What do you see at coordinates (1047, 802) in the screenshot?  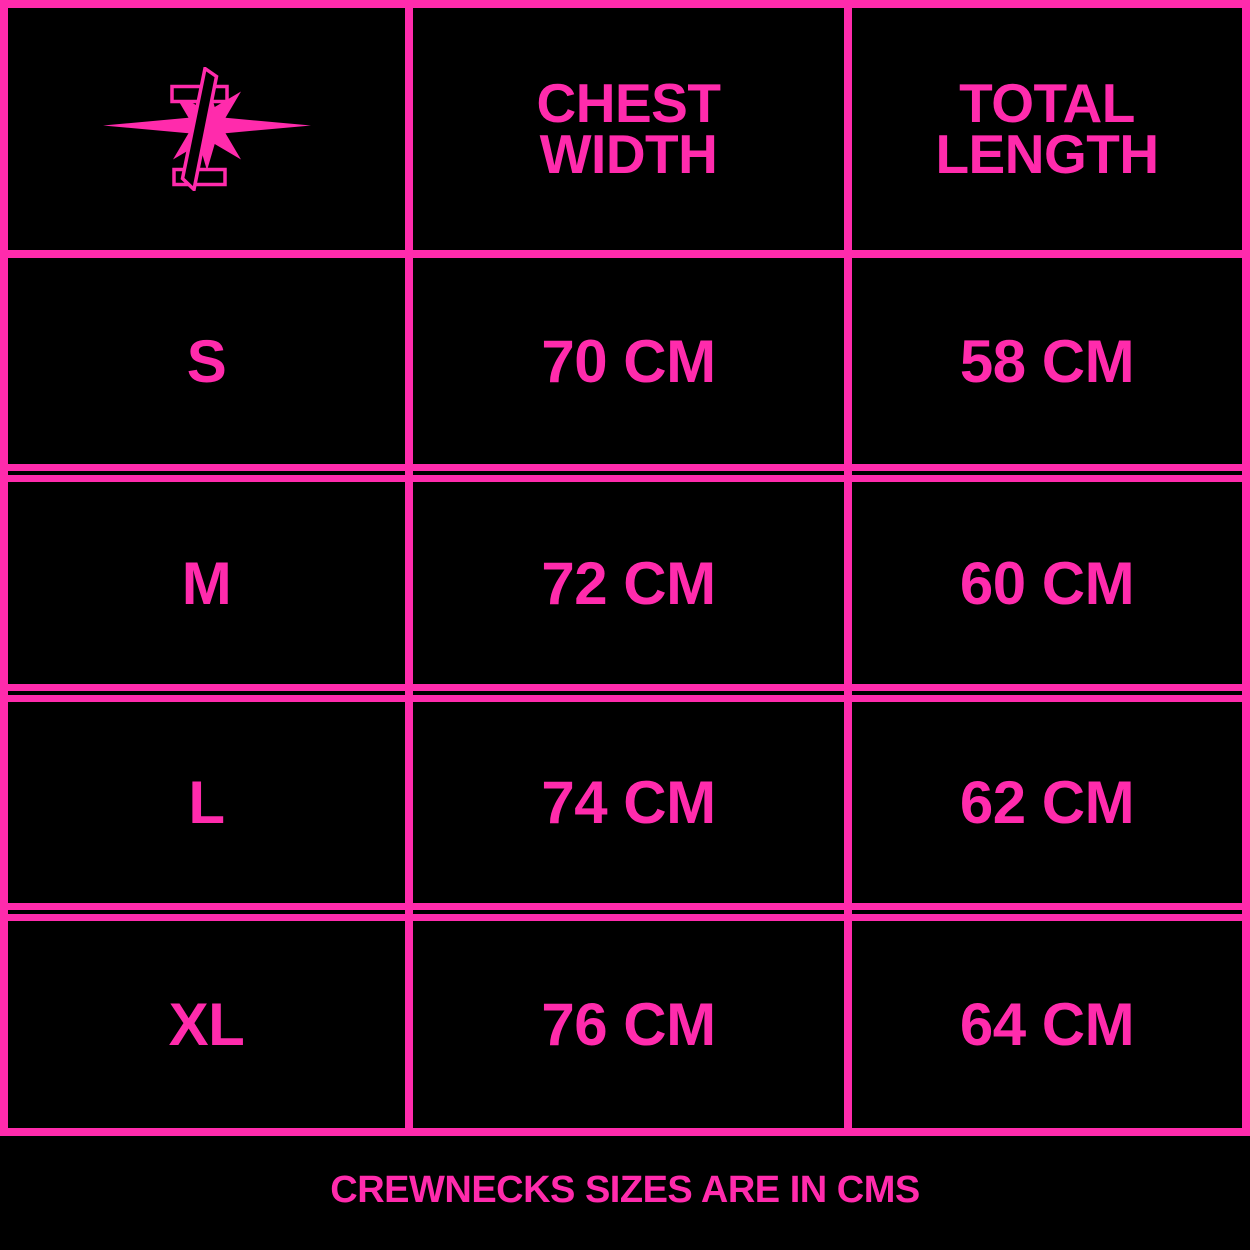 I see `row-l-total-length: 62 CM` at bounding box center [1047, 802].